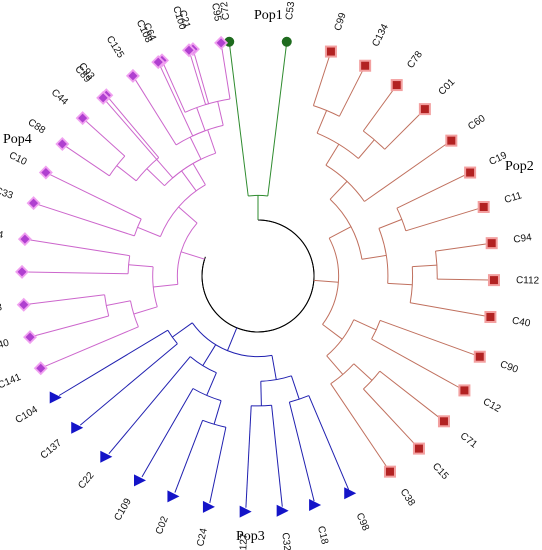 The image size is (542, 550). I want to click on leaf-label-c22: C22, so click(86, 480).